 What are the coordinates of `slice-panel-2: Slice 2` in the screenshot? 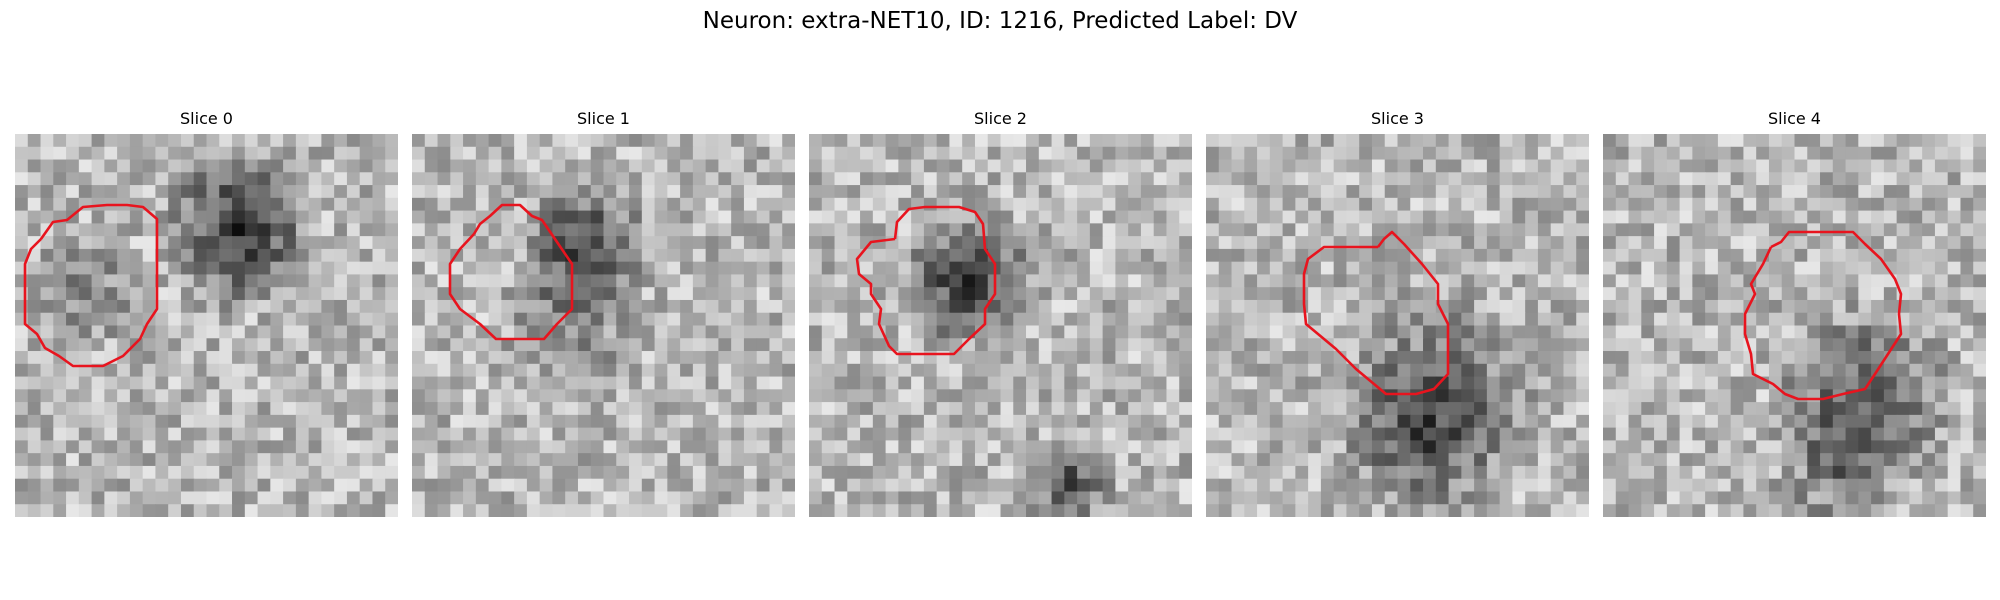 It's located at (1000, 312).